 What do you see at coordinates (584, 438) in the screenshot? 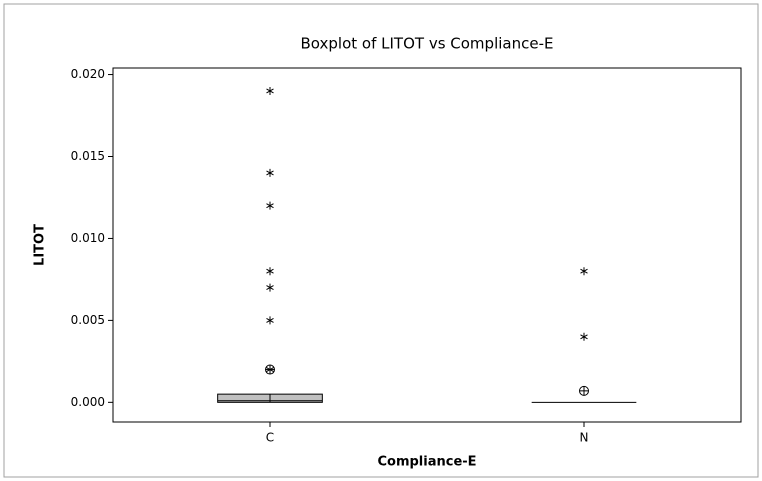
I see `x-tick-label: N` at bounding box center [584, 438].